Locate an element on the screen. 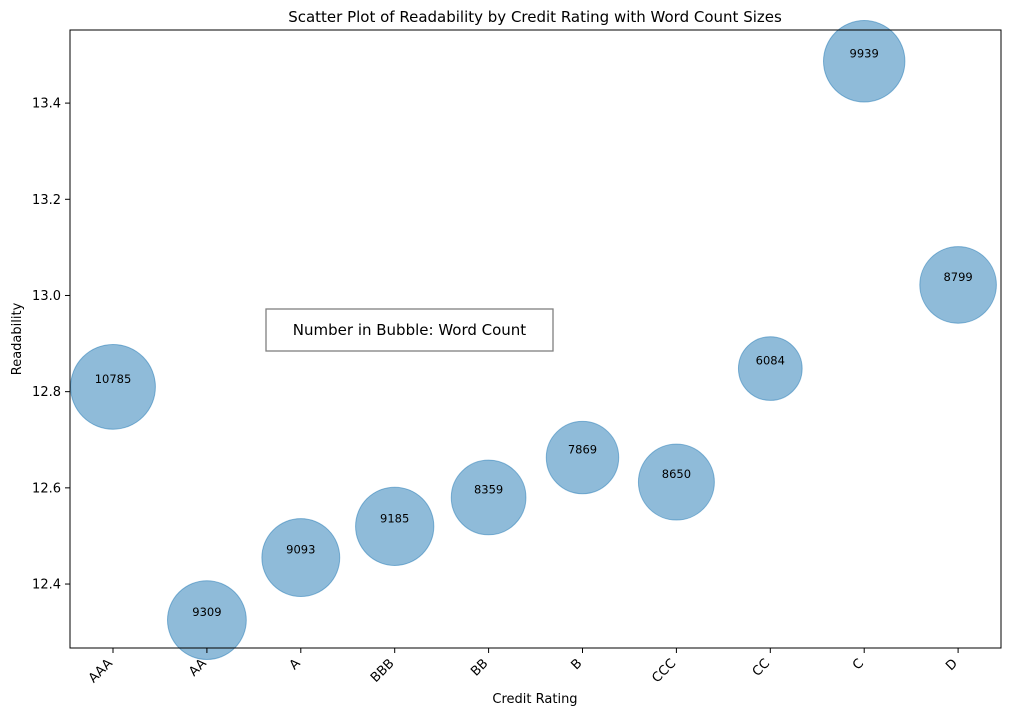 This screenshot has height=716, width=1010. y-tick-label: 12.6 is located at coordinates (46, 488).